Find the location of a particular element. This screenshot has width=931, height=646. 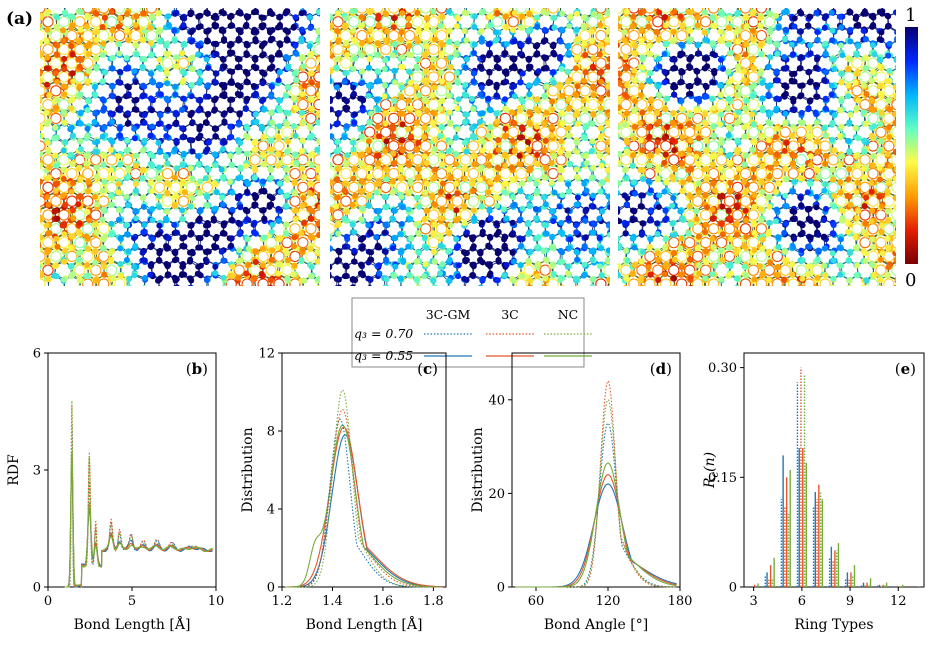

distribution-curve-3c-gm-solid is located at coordinates (596, 535).